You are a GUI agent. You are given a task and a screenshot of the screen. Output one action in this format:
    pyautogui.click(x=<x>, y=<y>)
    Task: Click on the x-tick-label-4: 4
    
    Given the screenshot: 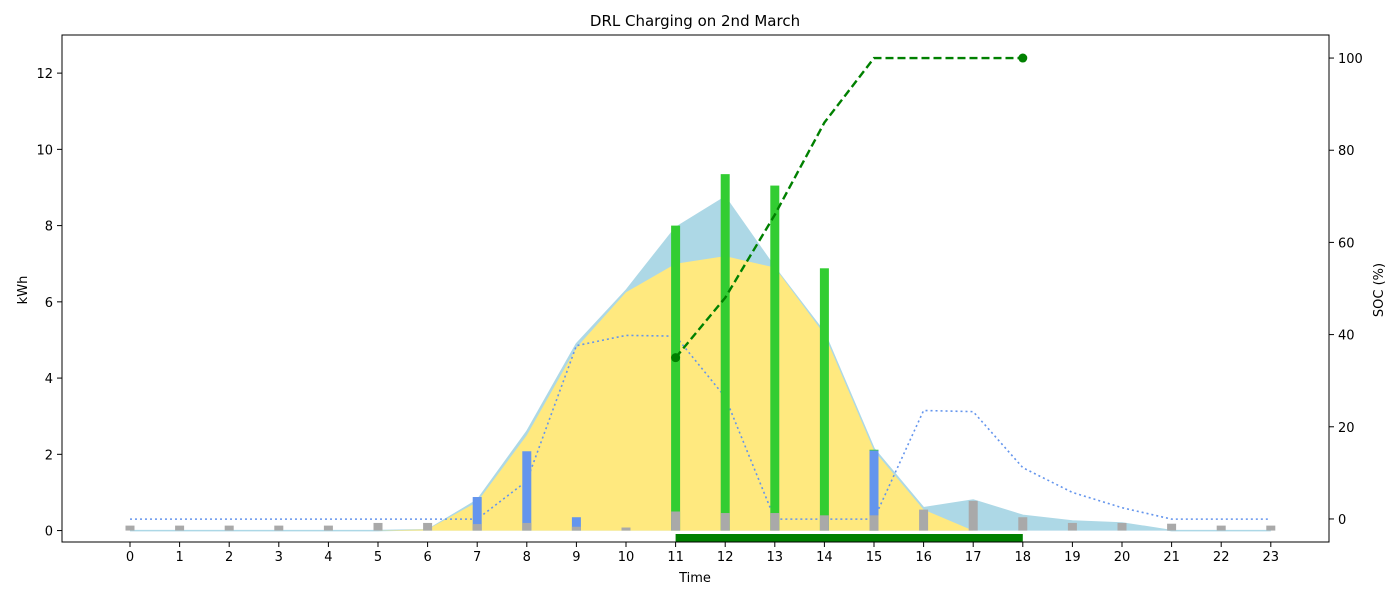 What is the action you would take?
    pyautogui.click(x=328, y=557)
    